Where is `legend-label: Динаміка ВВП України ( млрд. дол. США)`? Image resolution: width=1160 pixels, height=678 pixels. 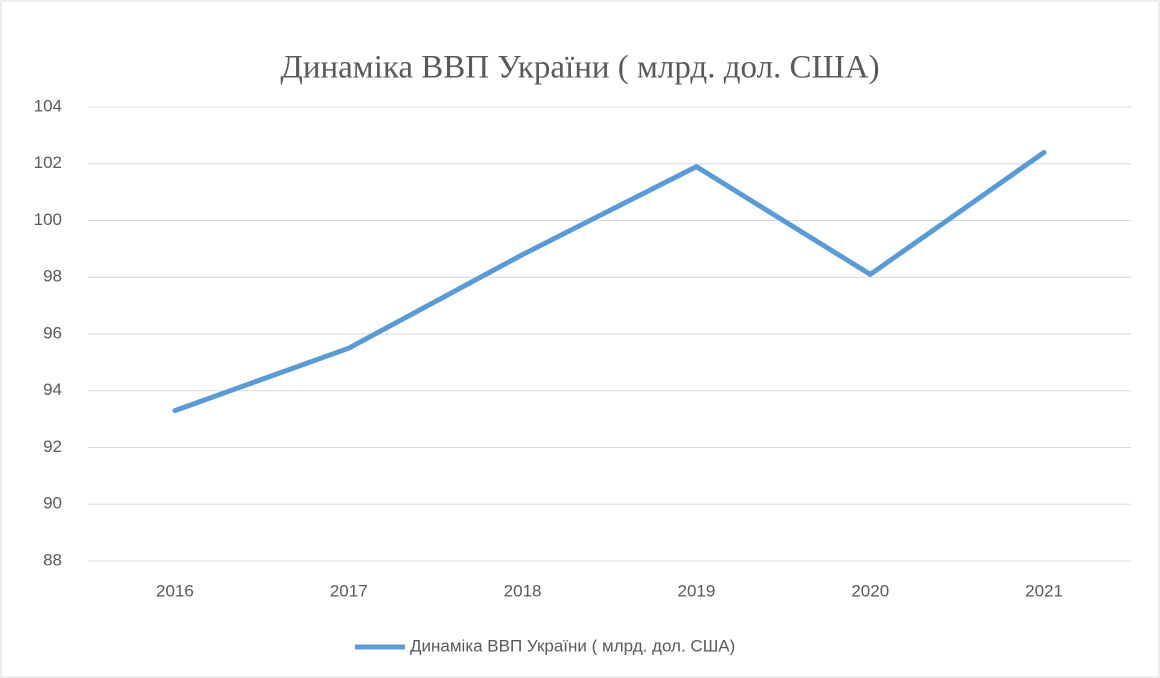
legend-label: Динаміка ВВП України ( млрд. дол. США) is located at coordinates (572, 645).